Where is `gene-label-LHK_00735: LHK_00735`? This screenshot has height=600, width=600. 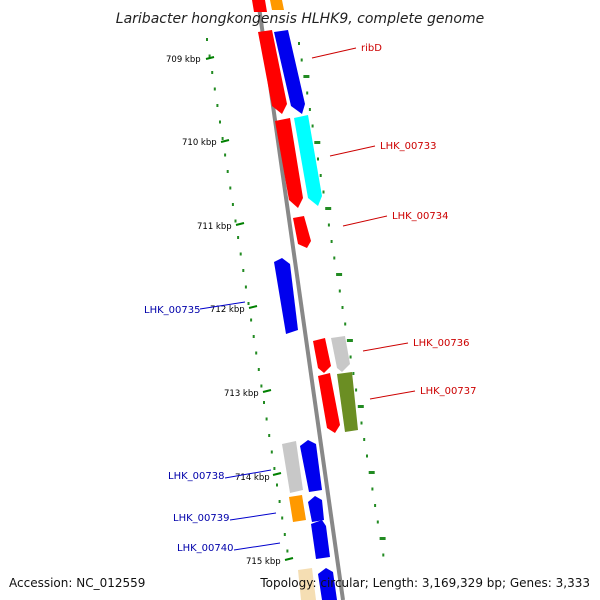 gene-label-LHK_00735: LHK_00735 is located at coordinates (172, 310).